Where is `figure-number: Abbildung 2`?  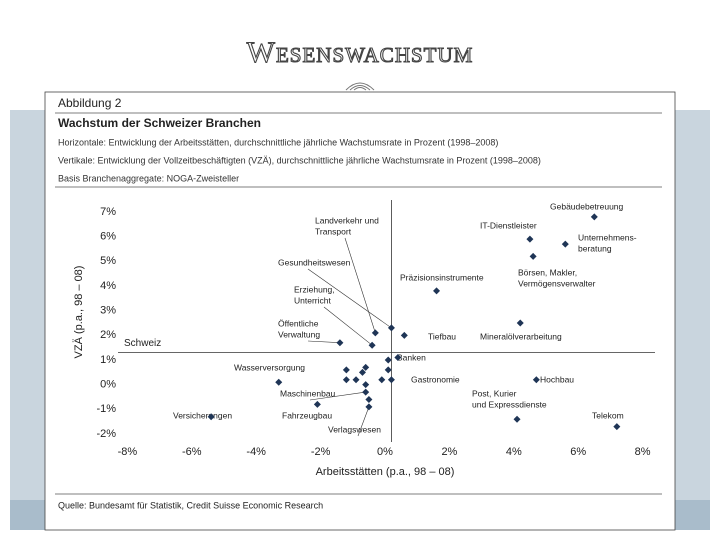 figure-number: Abbildung 2 is located at coordinates (90, 103).